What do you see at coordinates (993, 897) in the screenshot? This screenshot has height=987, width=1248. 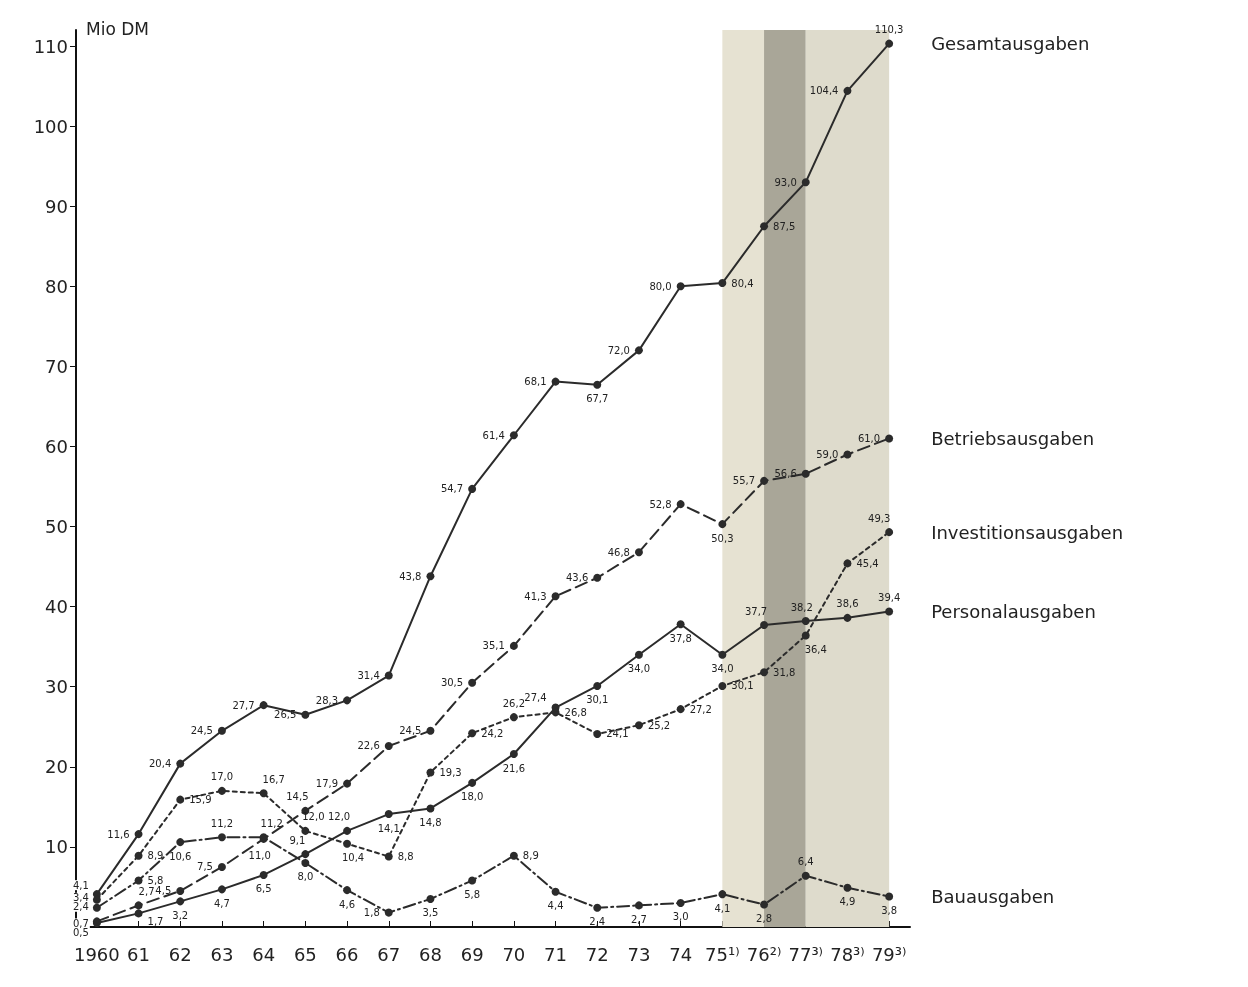 I see `text: Bauausgaben` at bounding box center [993, 897].